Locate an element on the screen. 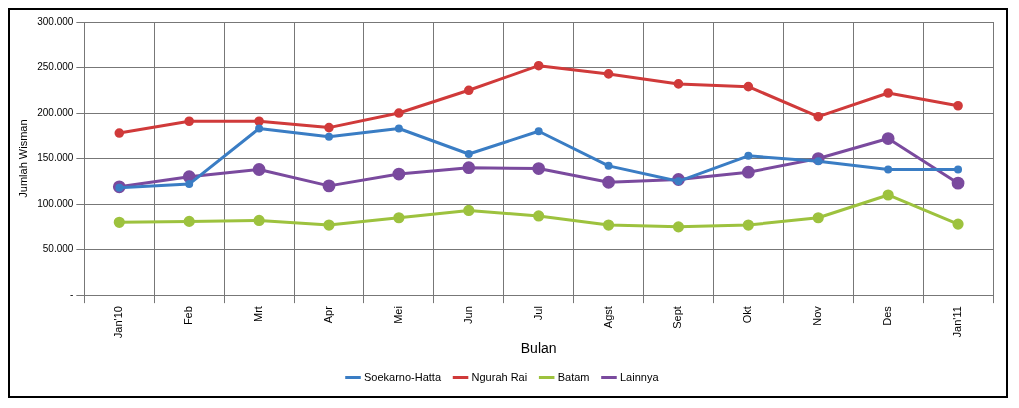 The width and height of the screenshot is (1019, 408). y-tick-label: 250.000 is located at coordinates (55, 67).